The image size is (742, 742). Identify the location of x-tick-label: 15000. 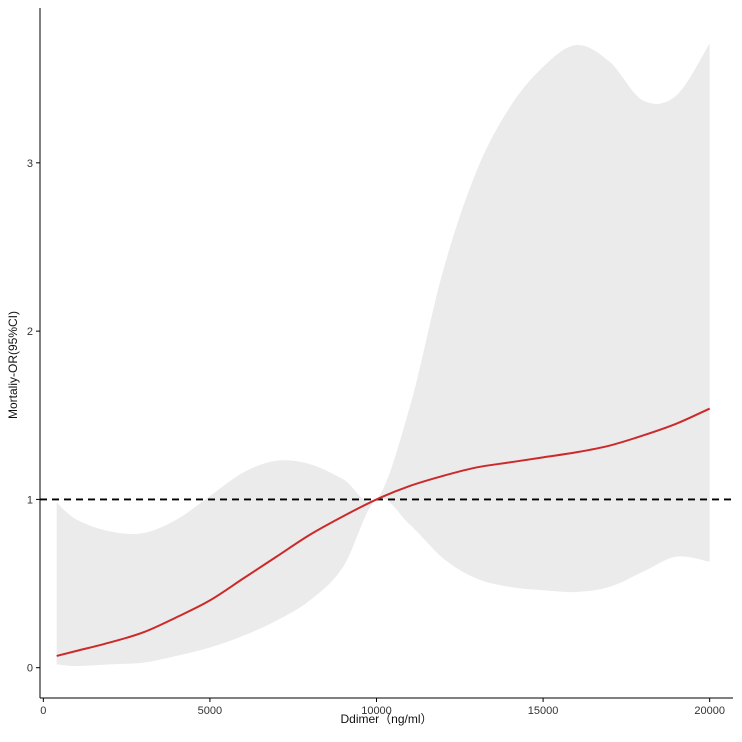
(543, 711).